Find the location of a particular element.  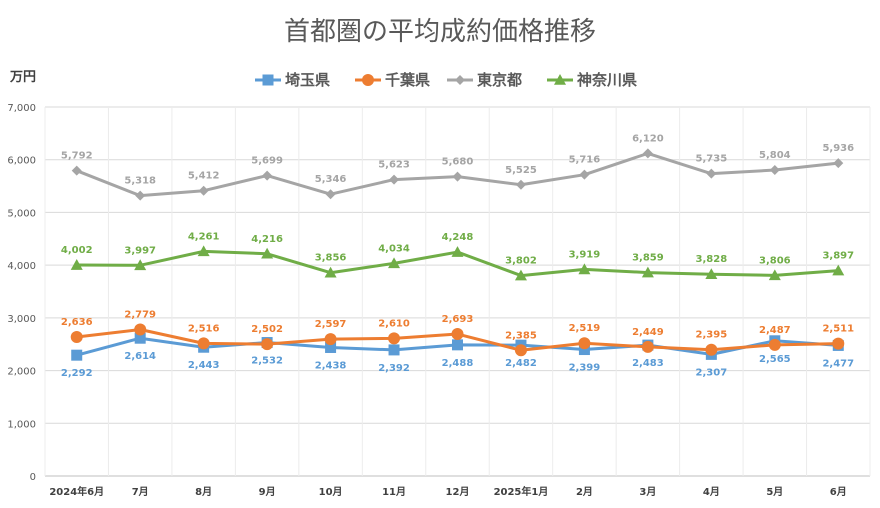

data-label: 5,804 is located at coordinates (775, 155).